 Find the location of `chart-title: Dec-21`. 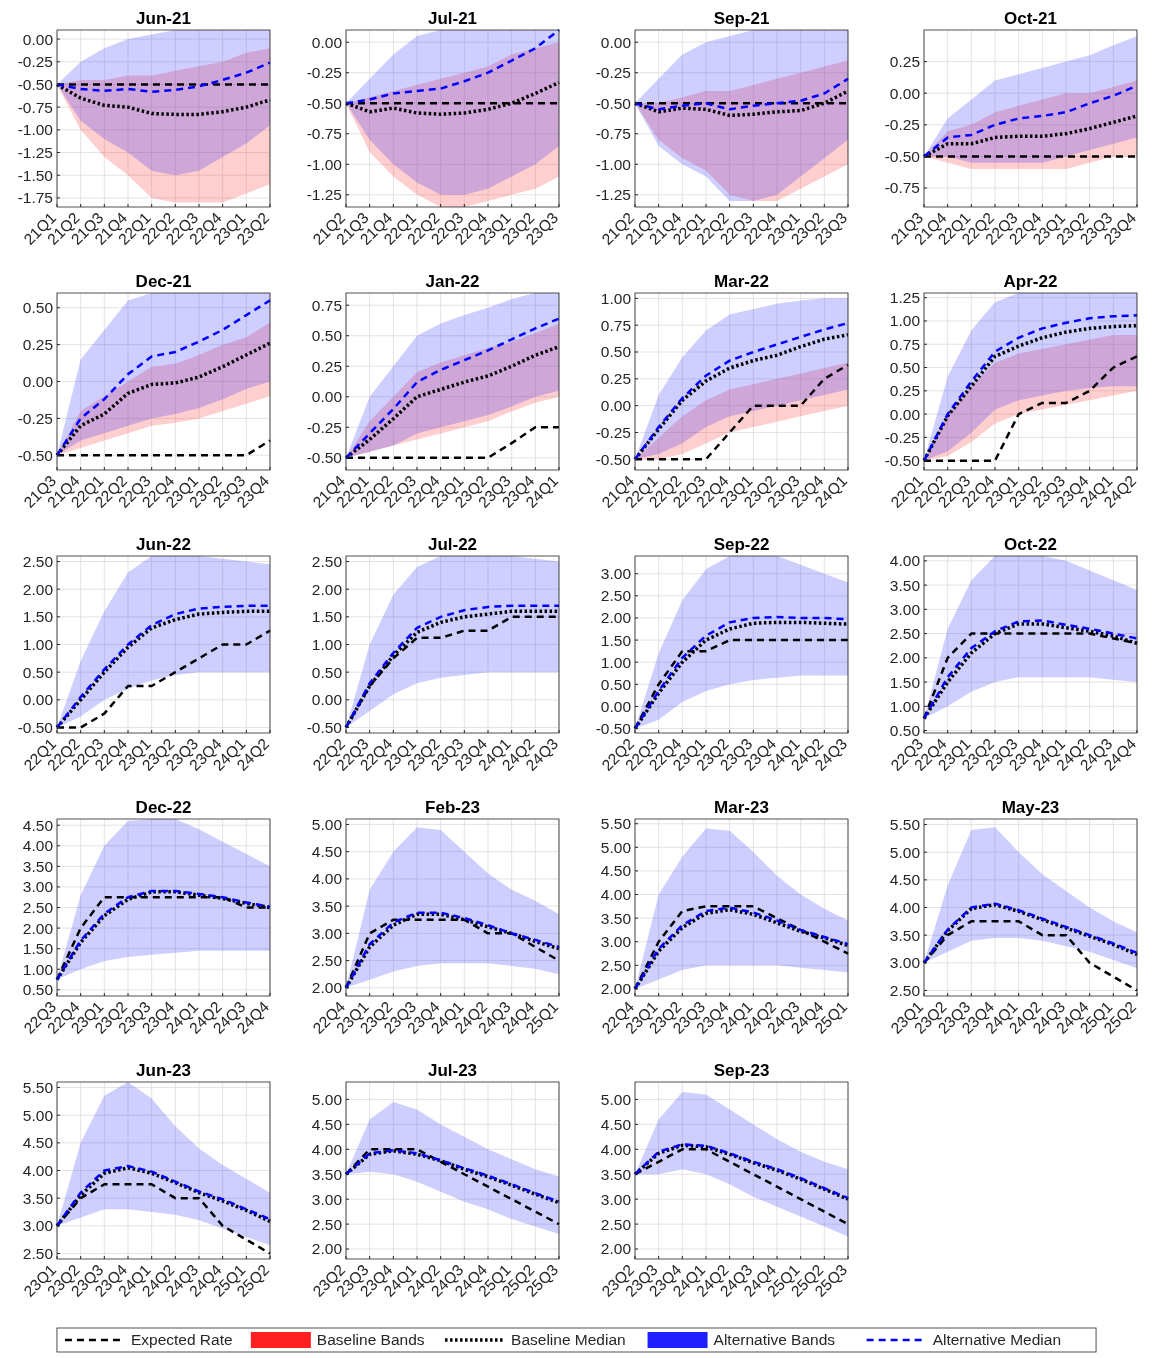

chart-title: Dec-21 is located at coordinates (163, 281).